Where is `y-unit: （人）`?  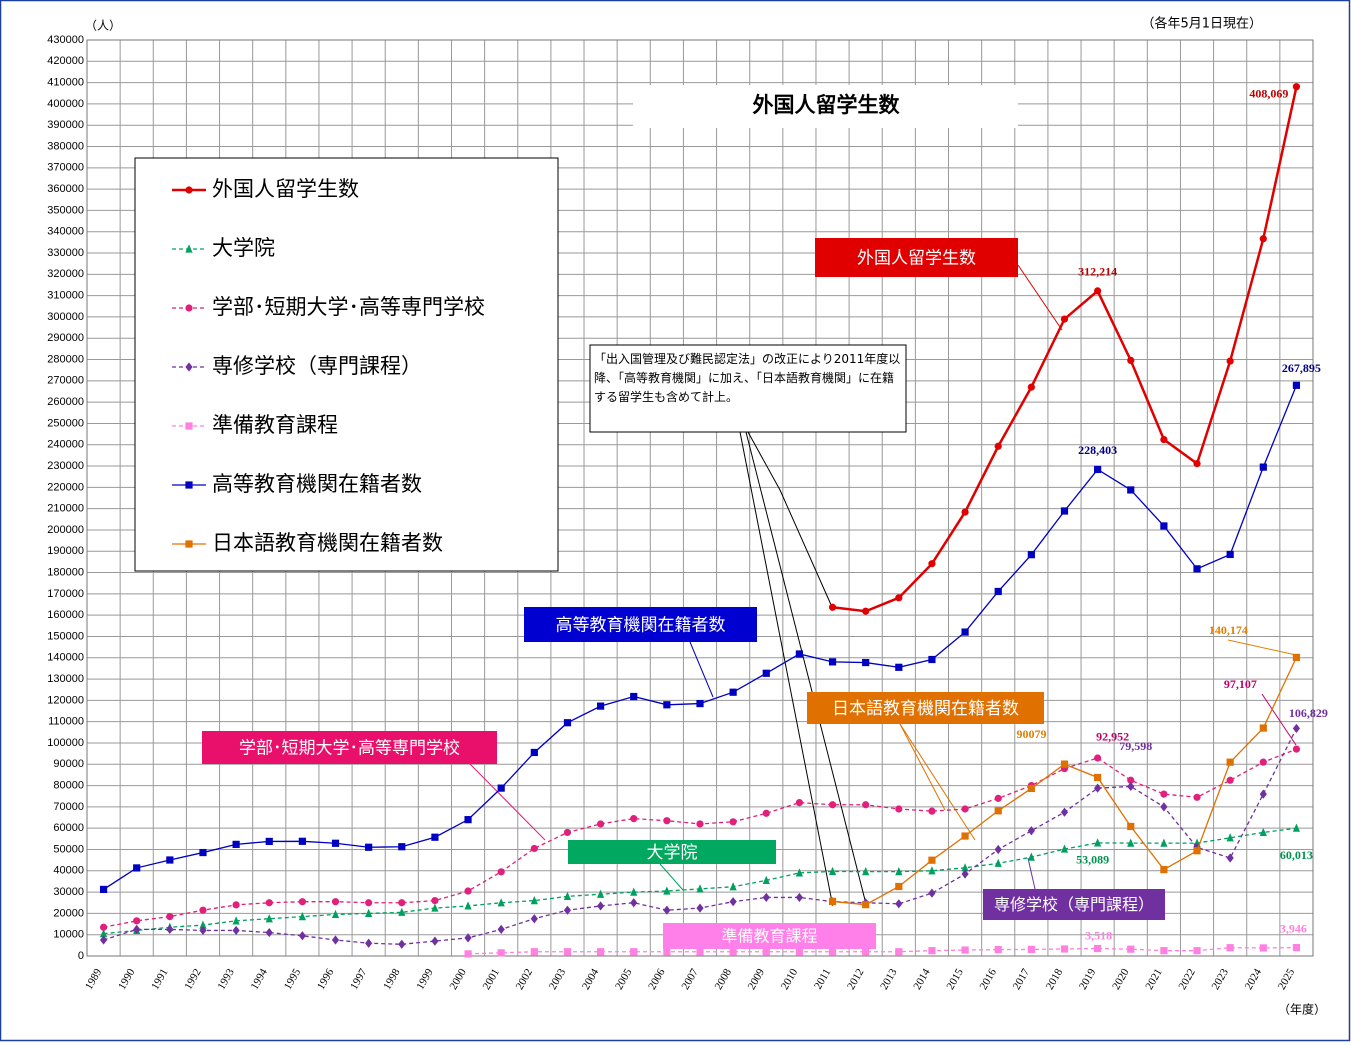
y-unit: （人） is located at coordinates (103, 26).